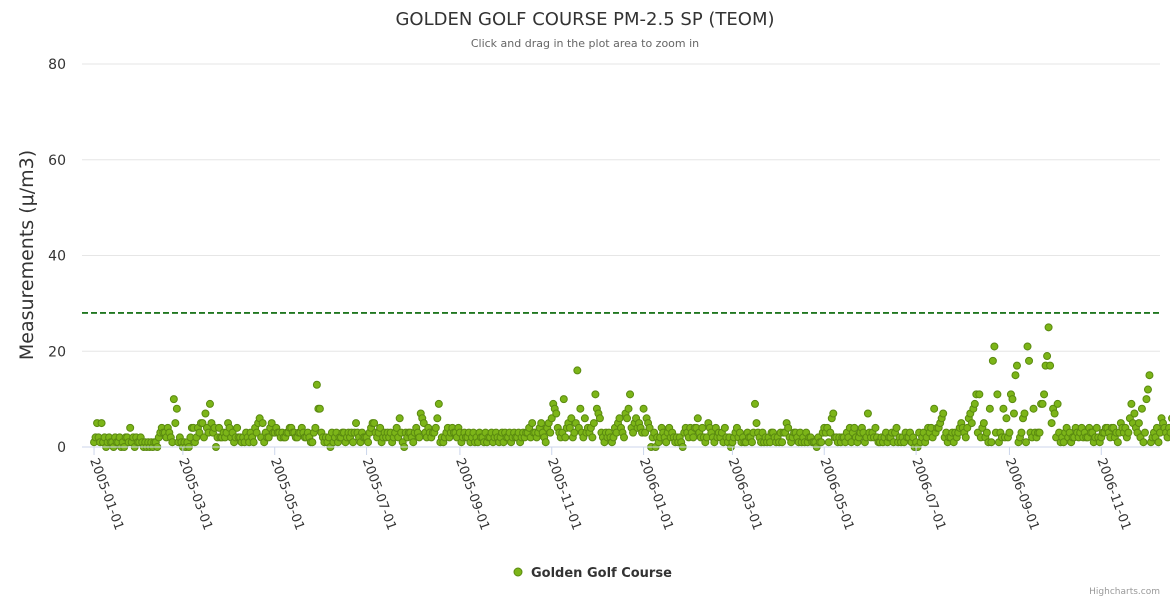 This screenshot has width=1170, height=600. Describe the element at coordinates (1124, 592) in the screenshot. I see `credits-link: Highcharts.com` at that location.